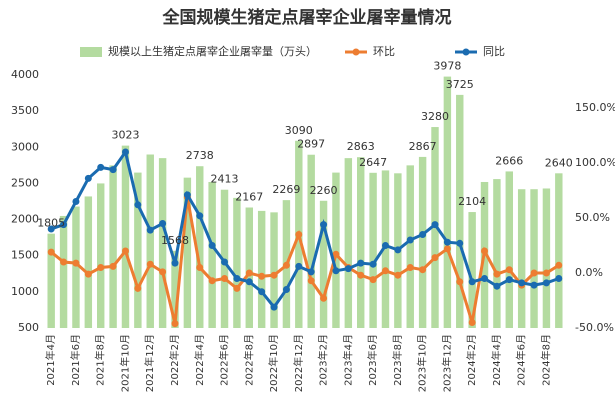 Image resolution: width=615 pixels, height=400 pixels. Describe the element at coordinates (286, 189) in the screenshot. I see `data-label: 2269` at that location.